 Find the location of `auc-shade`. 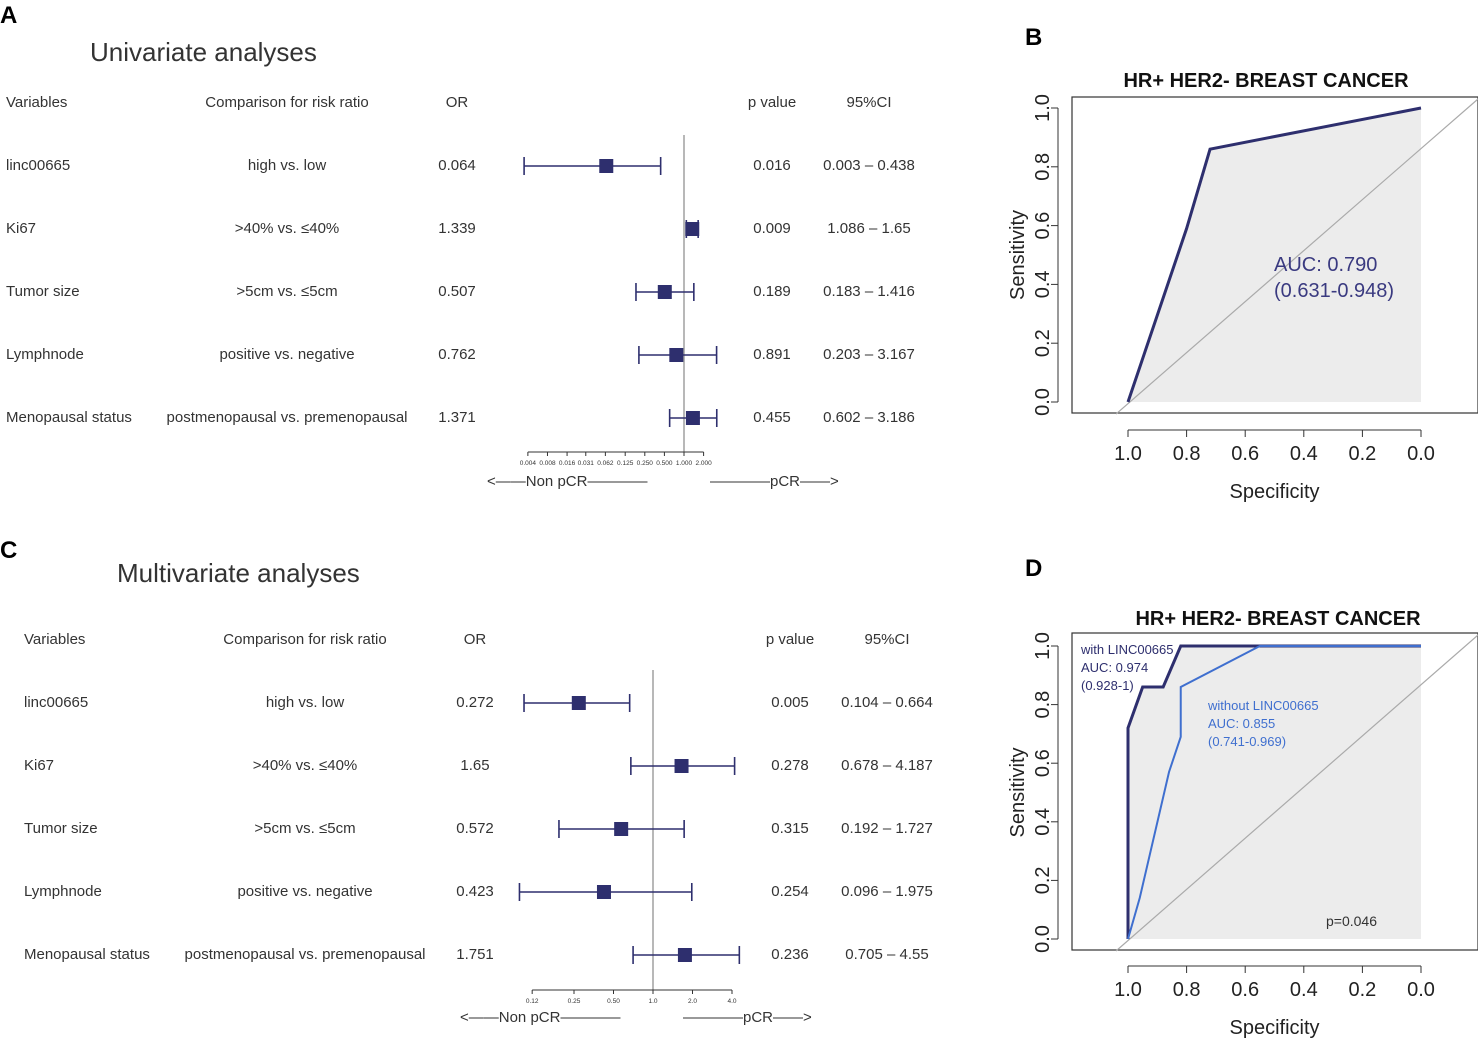

auc-shade is located at coordinates (1274, 792).